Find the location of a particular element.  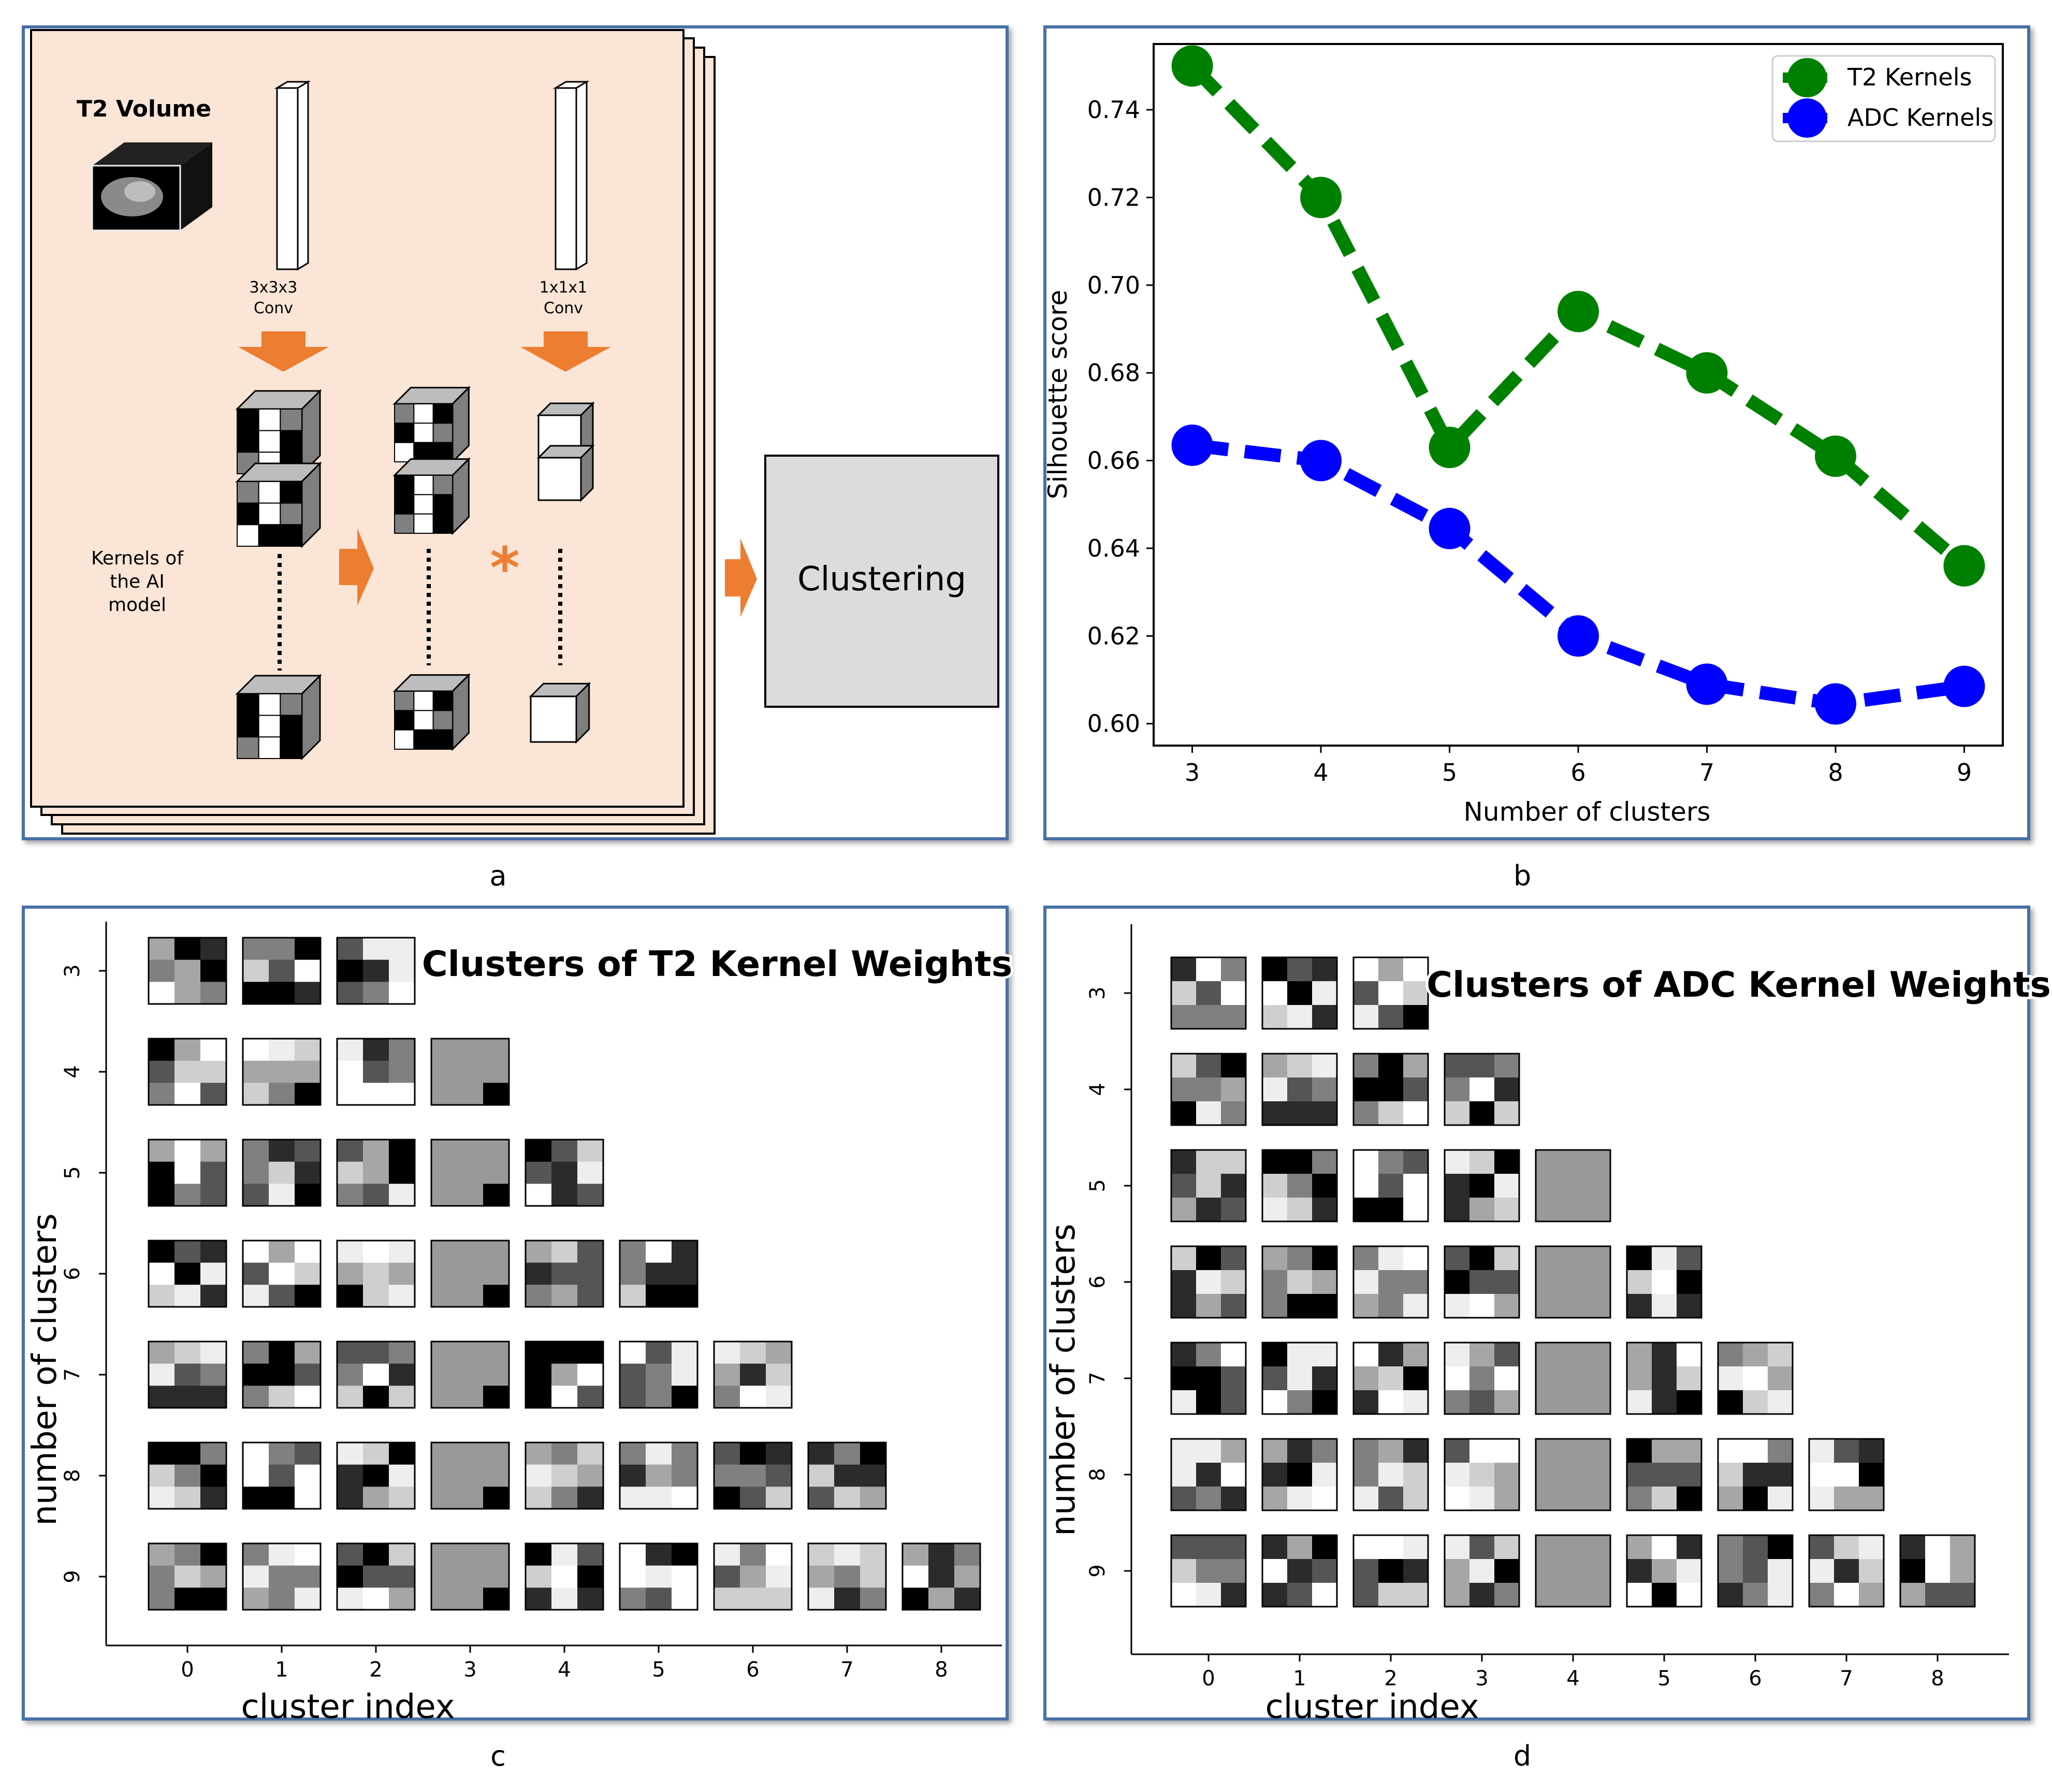

caption-a: a is located at coordinates (497, 876).